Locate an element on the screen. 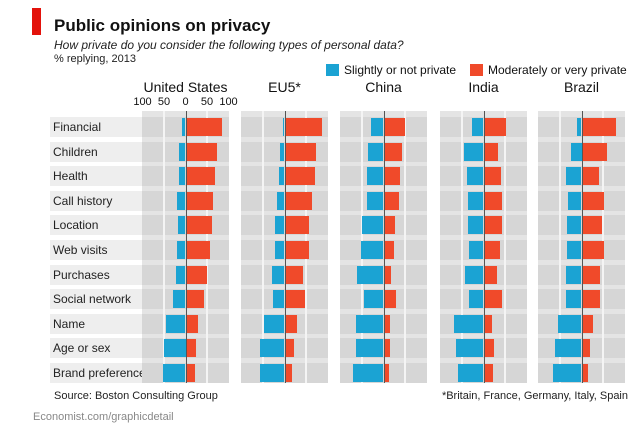  chart-title: Public opinions on privacy is located at coordinates (162, 25).